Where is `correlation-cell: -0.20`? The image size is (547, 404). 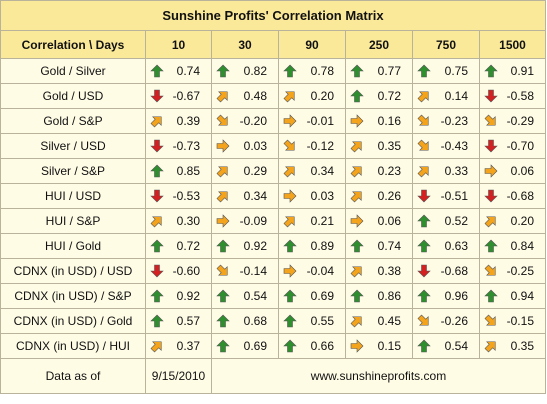 correlation-cell: -0.20 is located at coordinates (245, 121).